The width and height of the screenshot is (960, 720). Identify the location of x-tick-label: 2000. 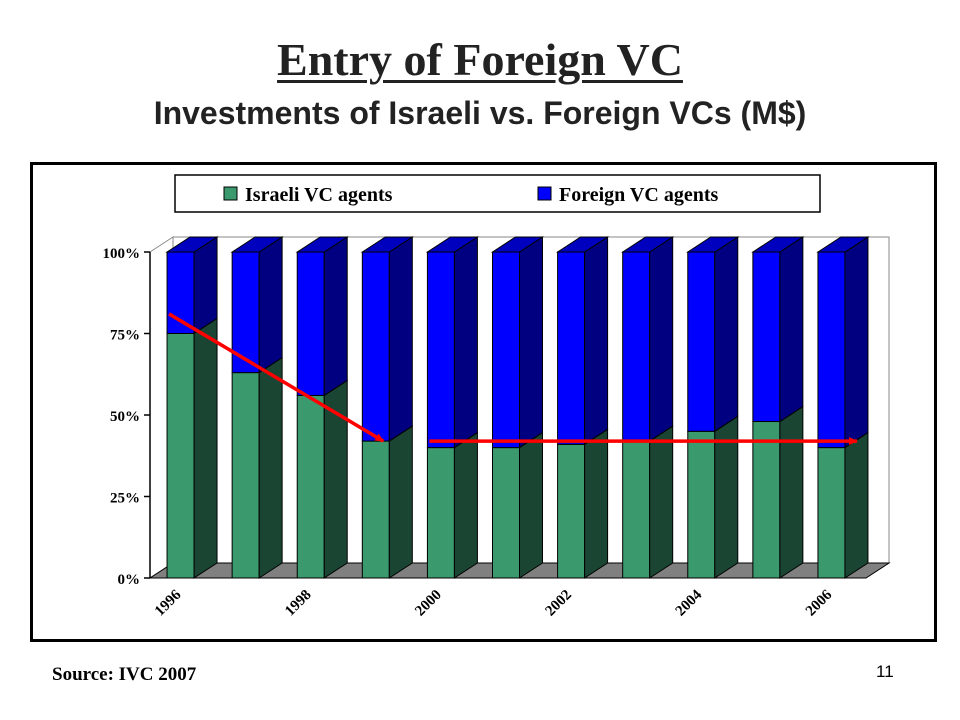
(428, 603).